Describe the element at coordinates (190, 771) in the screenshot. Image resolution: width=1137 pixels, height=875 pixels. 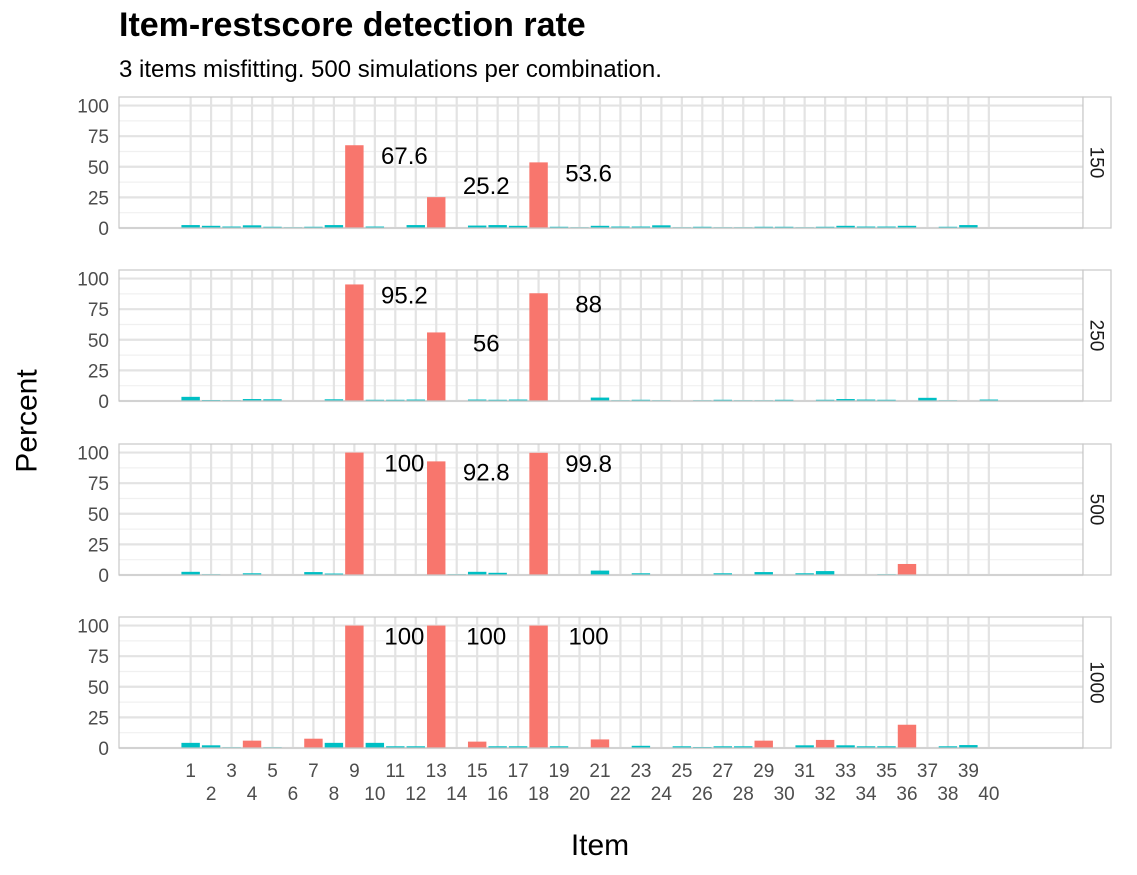
I see `x-tick-label: 1` at that location.